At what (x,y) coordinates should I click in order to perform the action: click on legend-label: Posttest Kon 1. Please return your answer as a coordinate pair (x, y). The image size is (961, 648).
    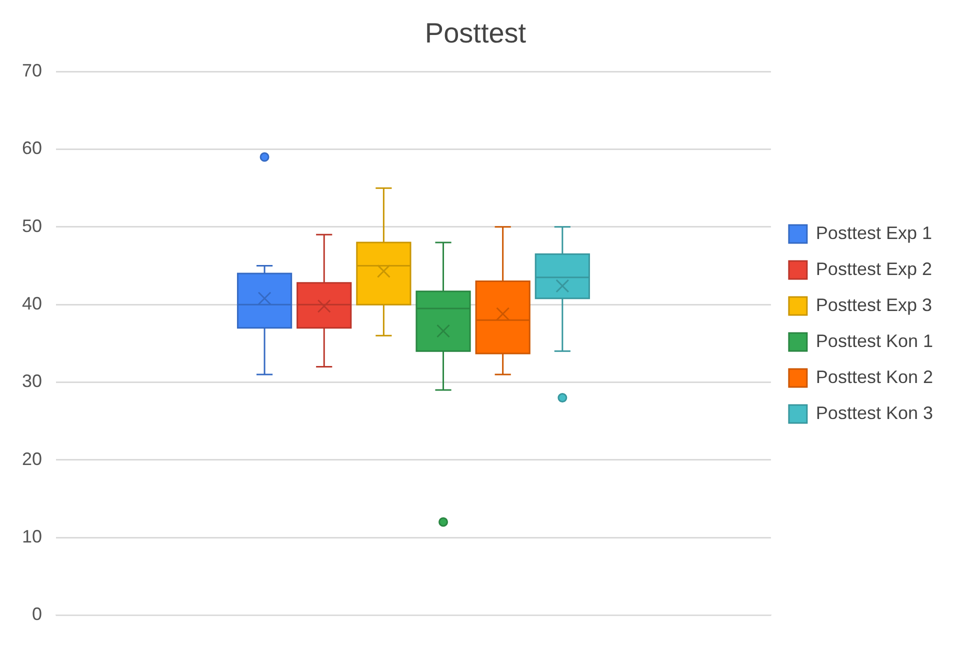
    Looking at the image, I should click on (875, 340).